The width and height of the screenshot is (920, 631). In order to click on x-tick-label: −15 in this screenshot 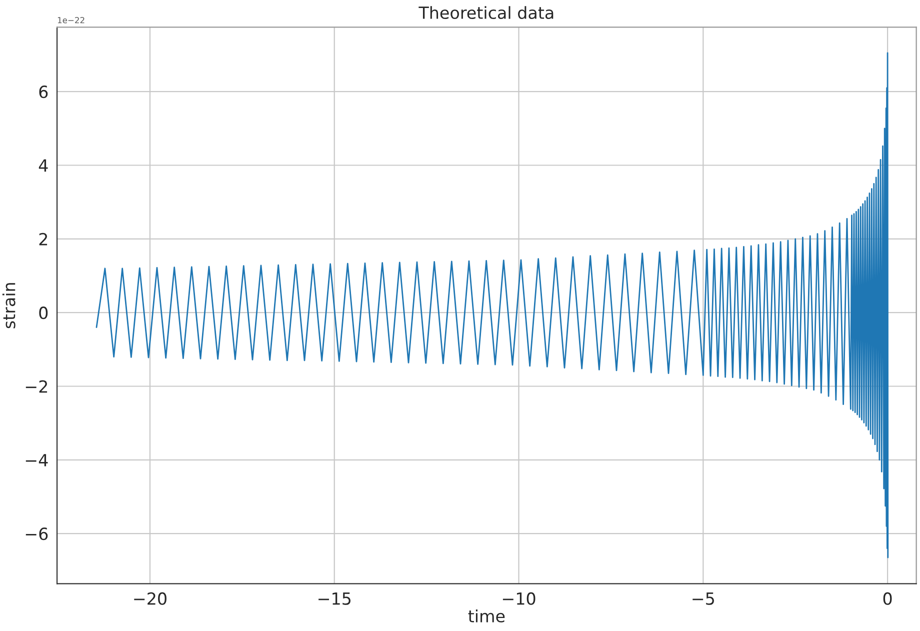, I will do `click(334, 598)`.